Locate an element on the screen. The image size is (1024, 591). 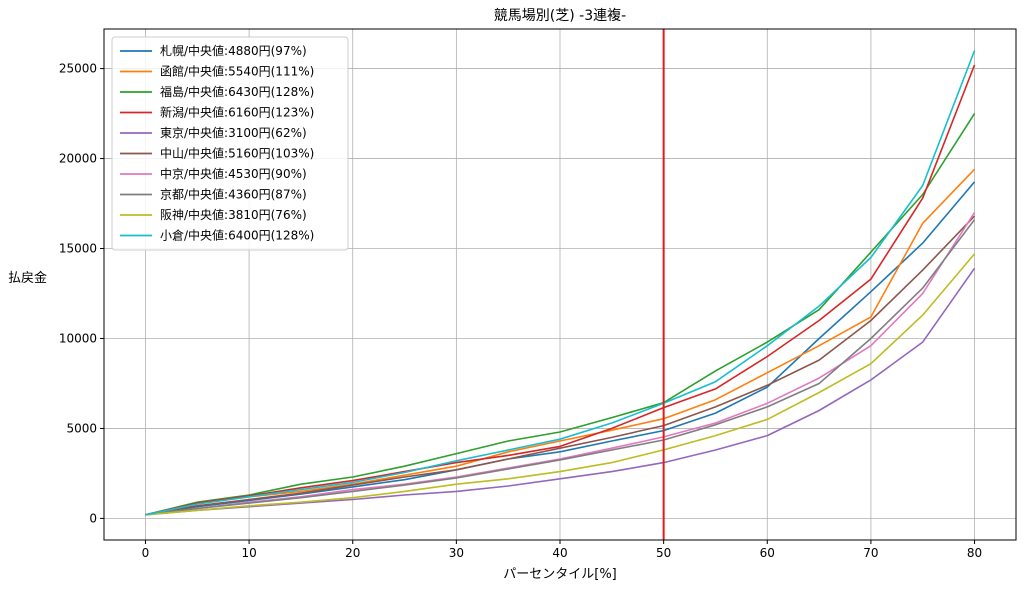
legend-label: 中山/中央値:5160円(103%) is located at coordinates (237, 153).